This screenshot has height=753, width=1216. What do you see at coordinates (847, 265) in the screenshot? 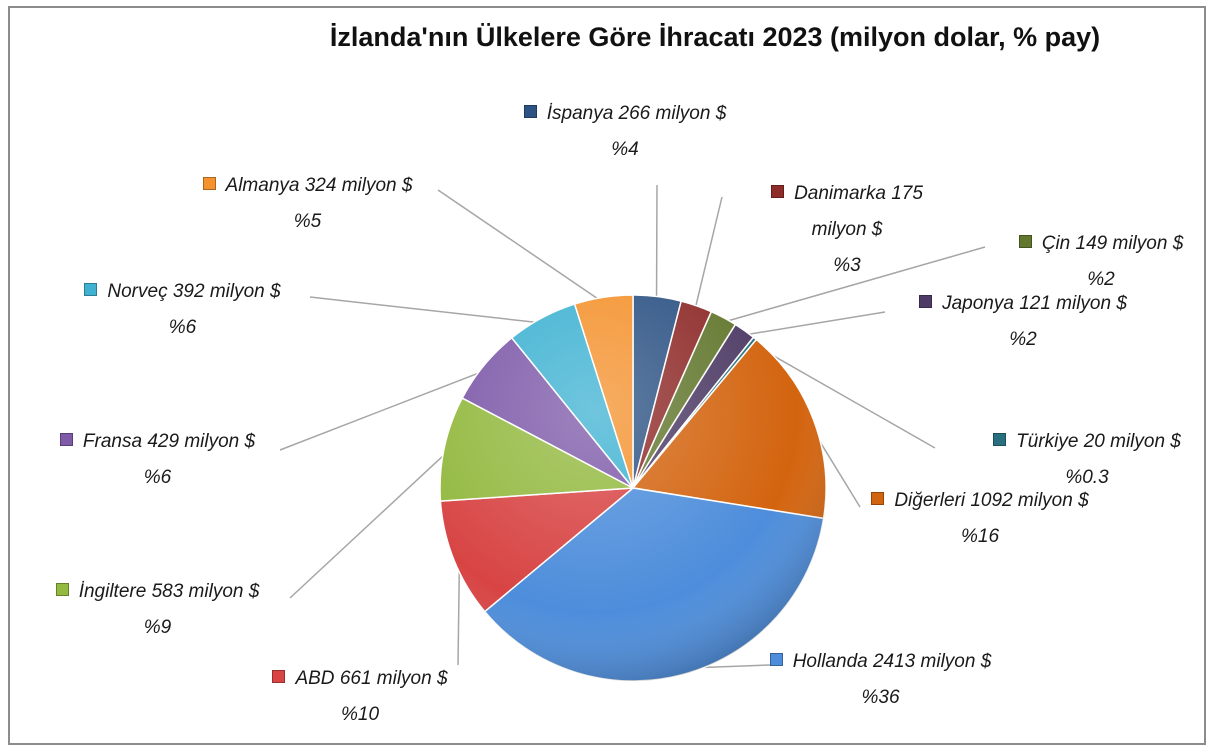
I see `share-label: %3` at bounding box center [847, 265].